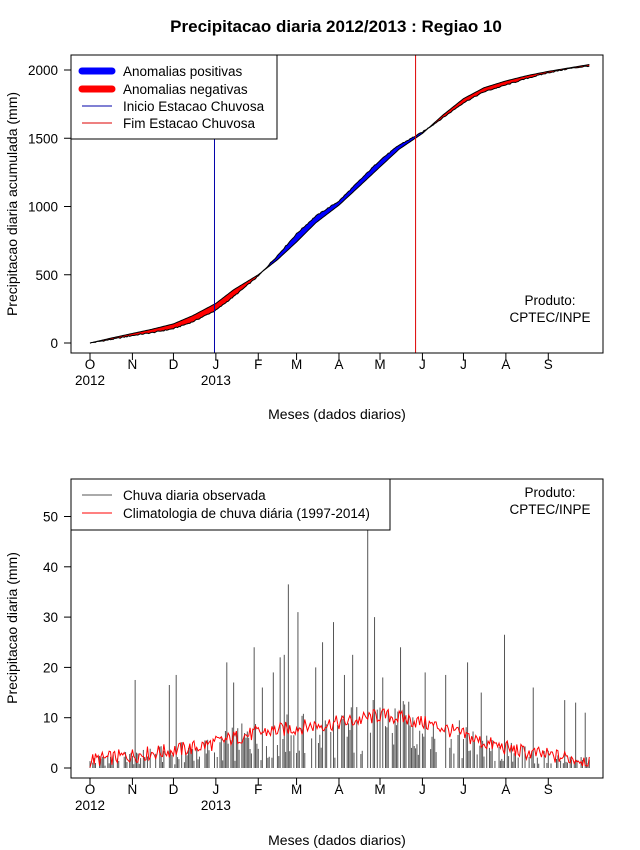 The width and height of the screenshot is (640, 850). Describe the element at coordinates (463, 789) in the screenshot. I see `bottom-x-tick-label-9: J` at that location.